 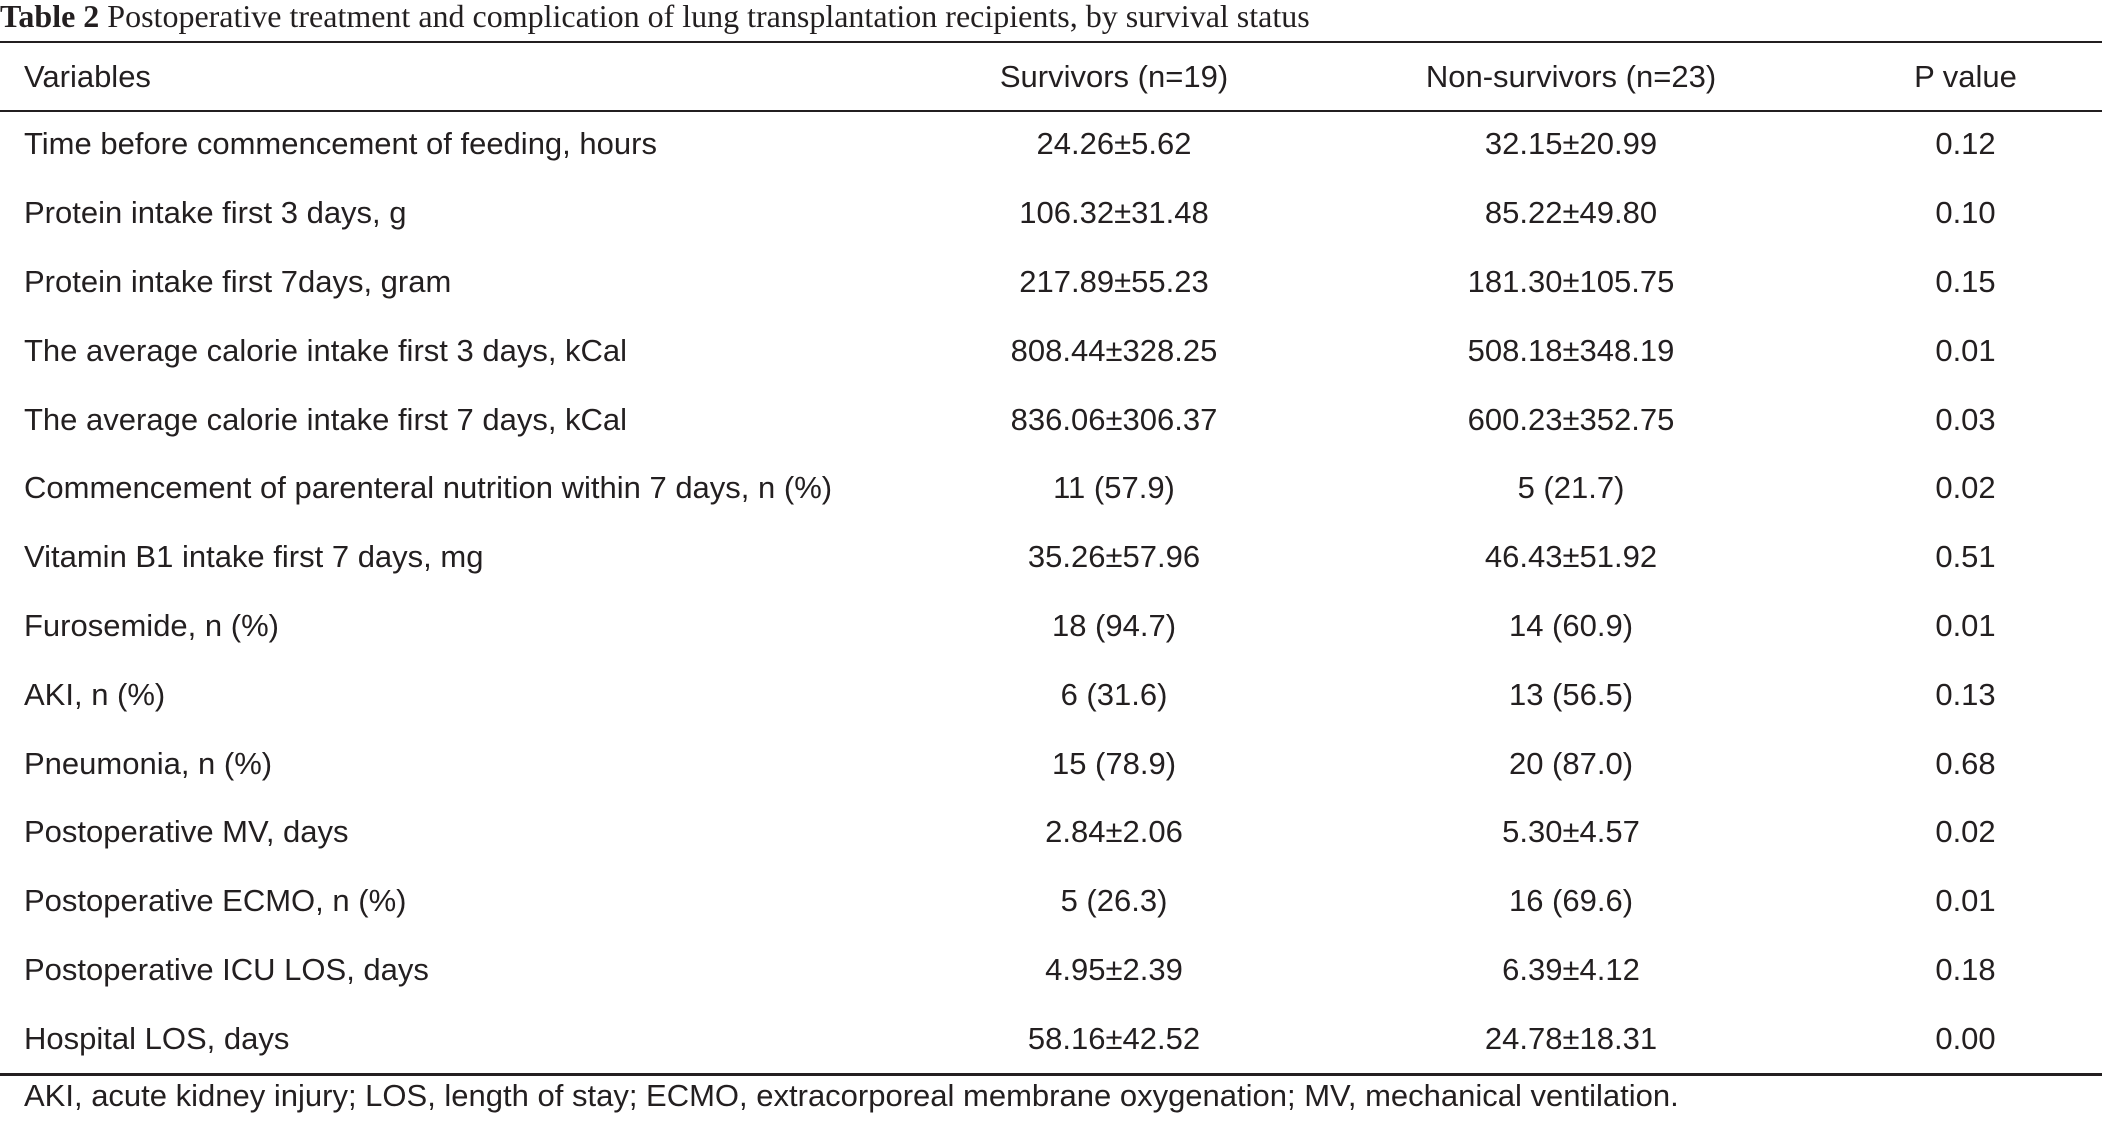 I want to click on cell-p-value: 0.00, so click(x=1965, y=1038).